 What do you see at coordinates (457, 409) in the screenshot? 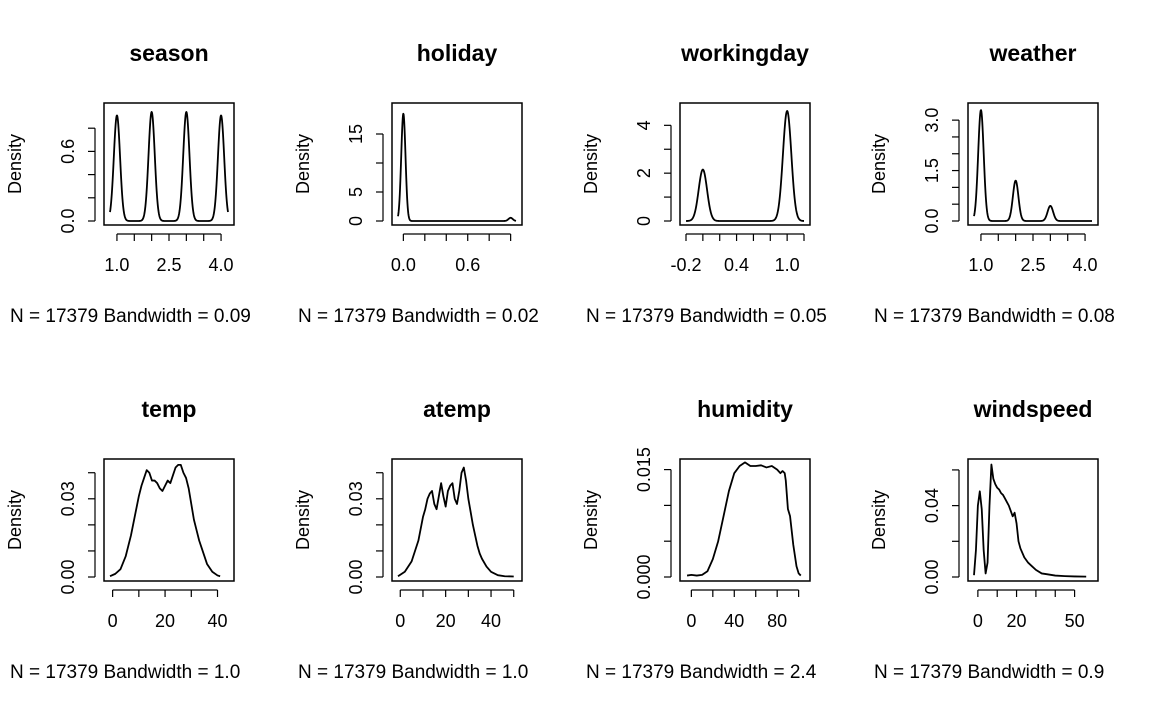
I see `panel-title: atemp` at bounding box center [457, 409].